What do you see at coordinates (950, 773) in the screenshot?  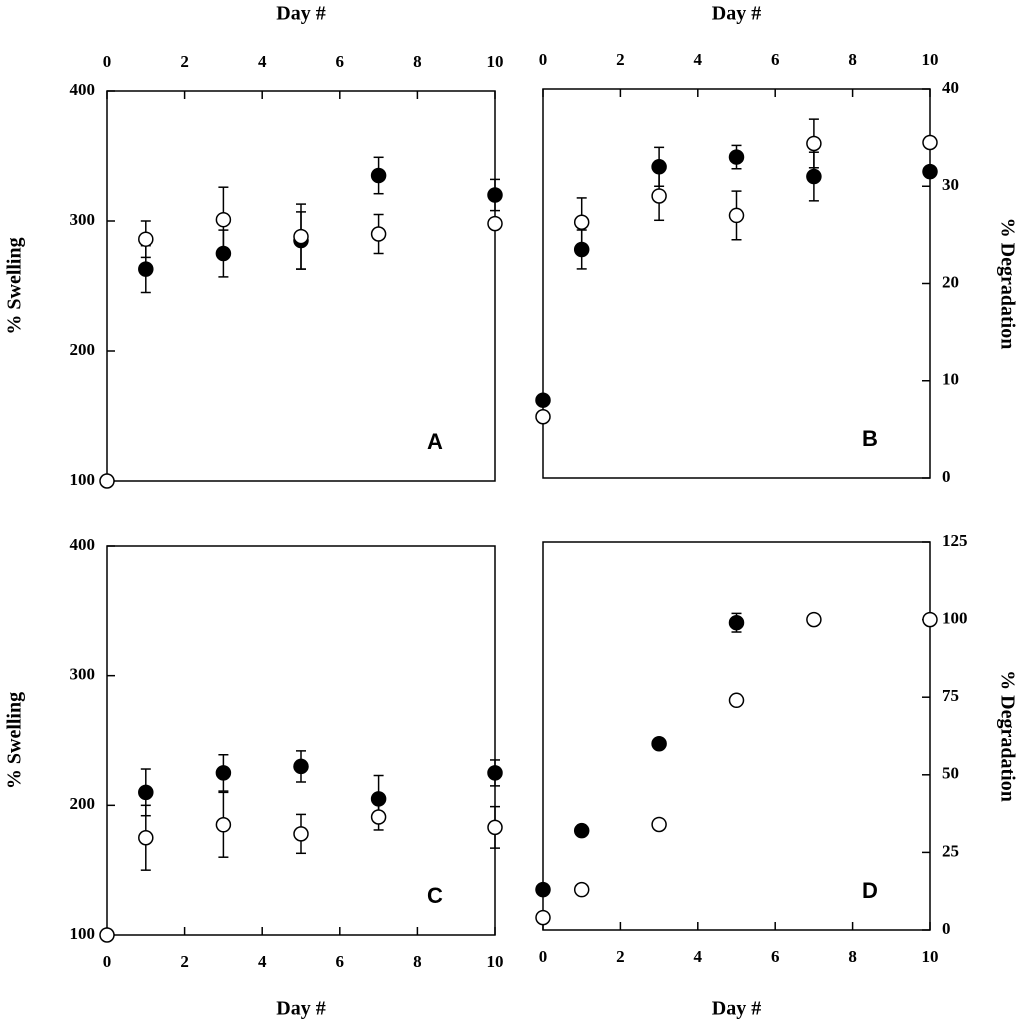 I see `y-tick-label: 50` at bounding box center [950, 773].